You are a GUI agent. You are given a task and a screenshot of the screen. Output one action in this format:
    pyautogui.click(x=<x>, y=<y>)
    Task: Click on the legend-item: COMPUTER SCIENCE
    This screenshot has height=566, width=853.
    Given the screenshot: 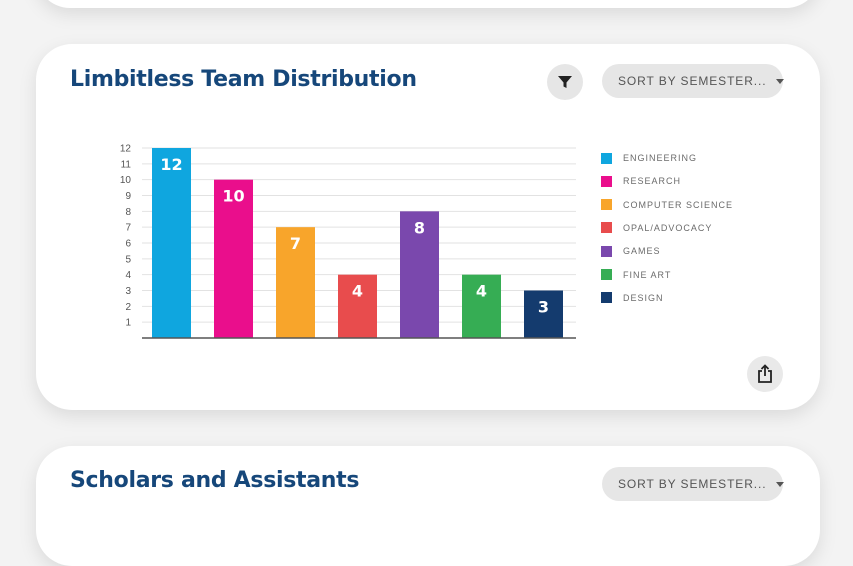 What is the action you would take?
    pyautogui.click(x=667, y=205)
    